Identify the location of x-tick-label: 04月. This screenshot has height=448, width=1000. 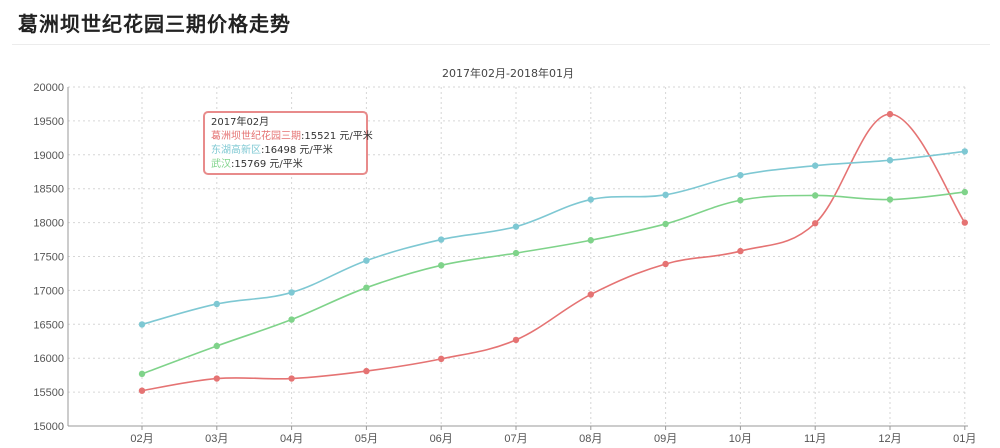
(291, 439).